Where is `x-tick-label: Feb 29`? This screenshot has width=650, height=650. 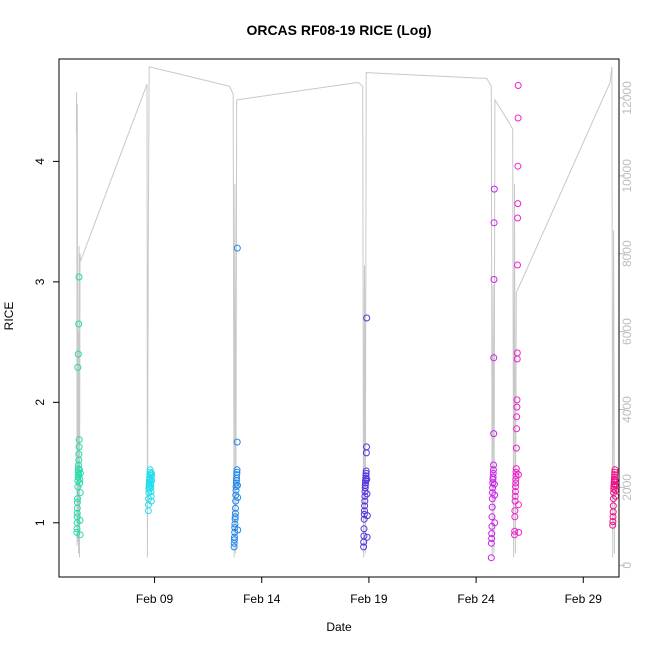 x-tick-label: Feb 29 is located at coordinates (584, 599).